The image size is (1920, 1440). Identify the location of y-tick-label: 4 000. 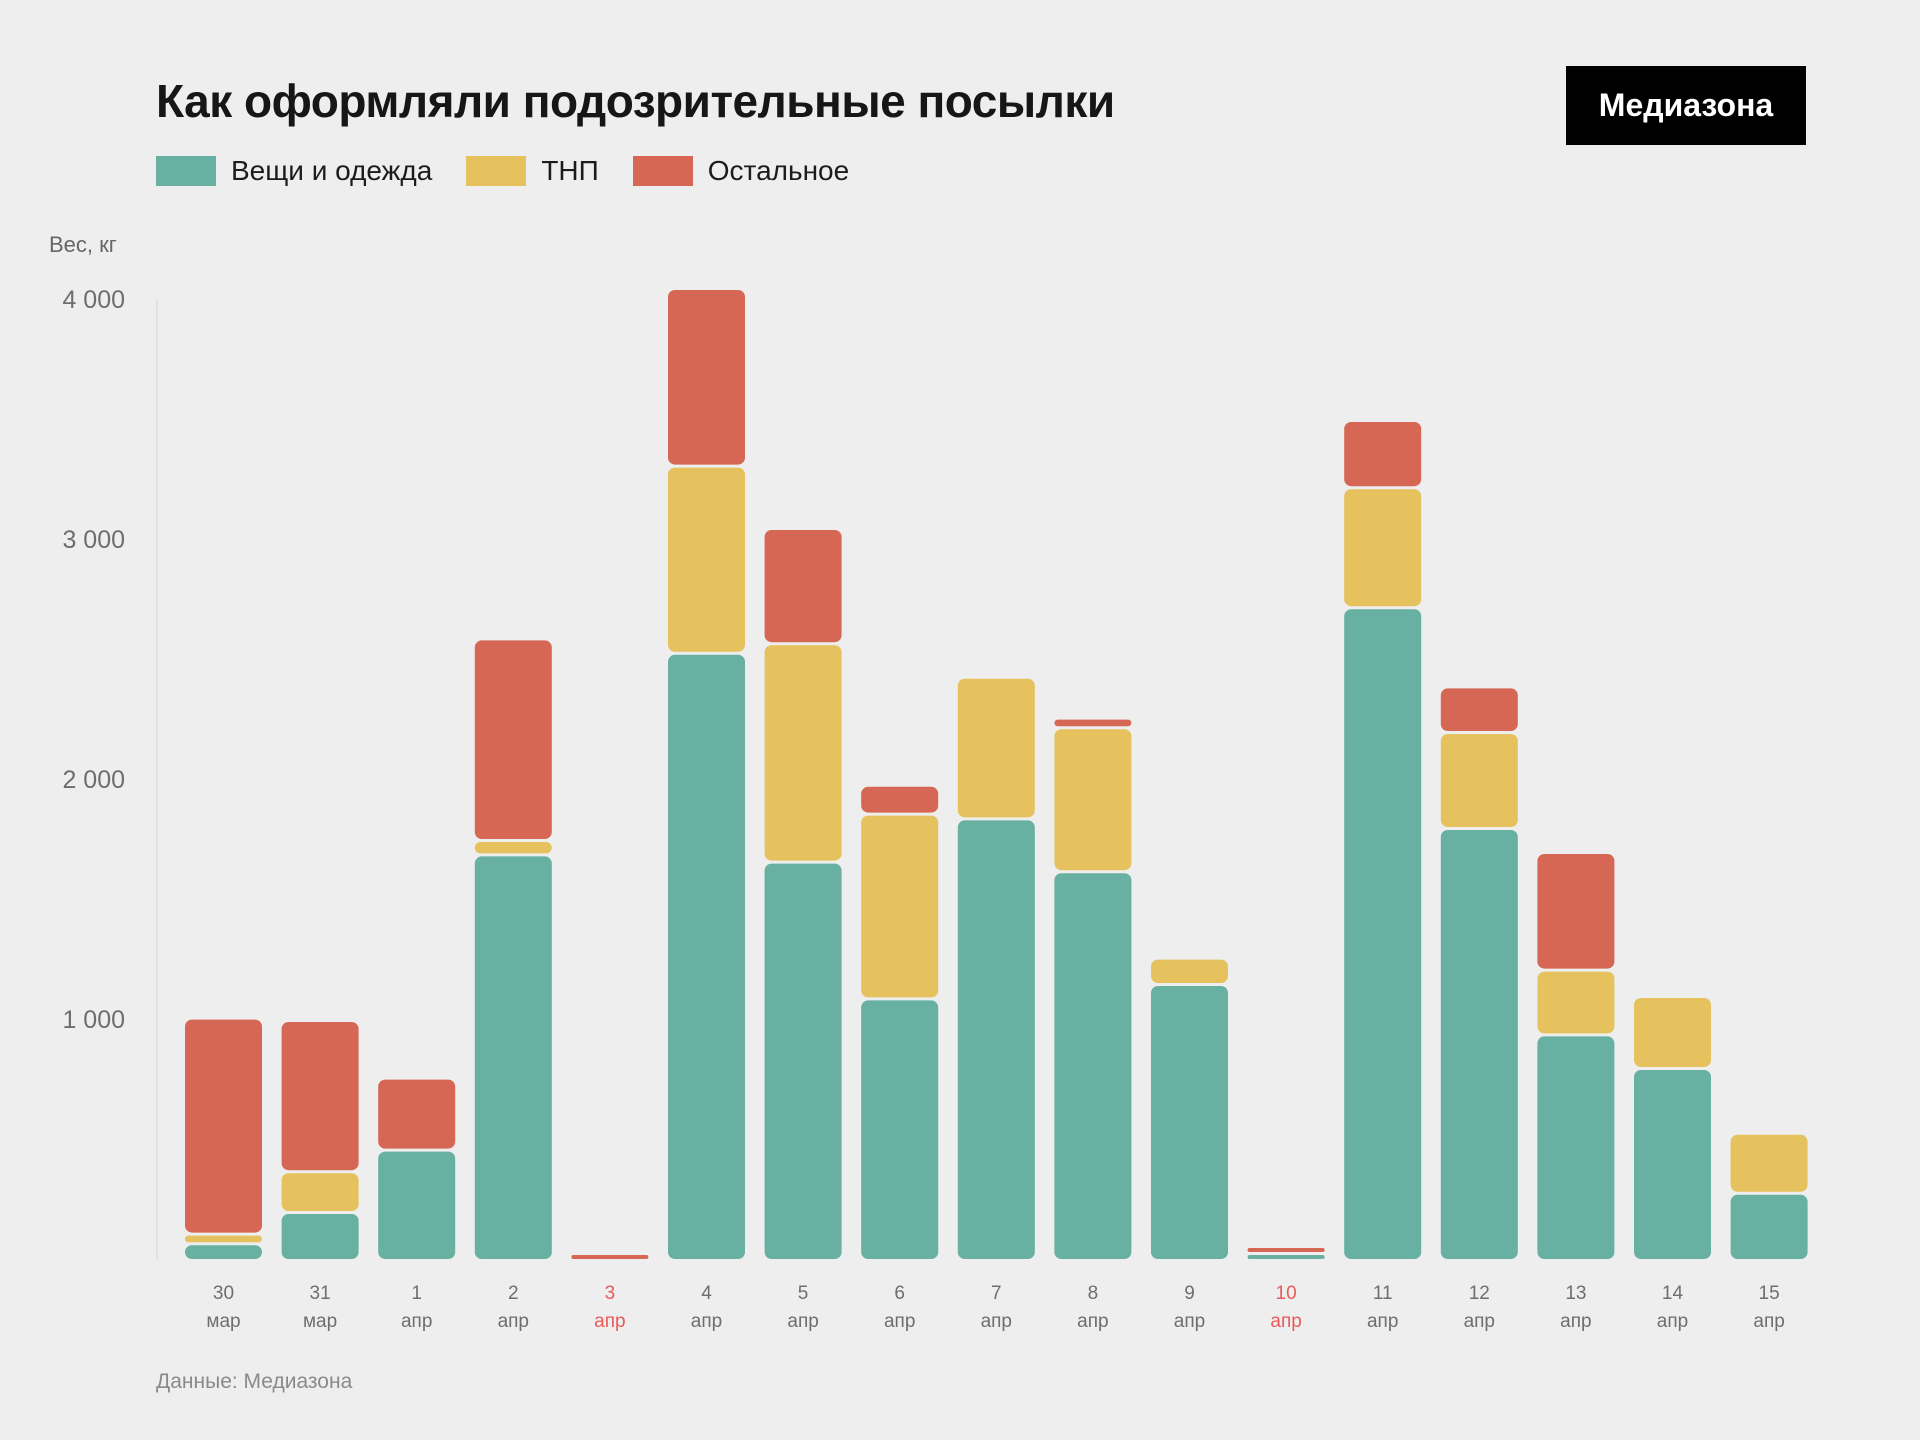
(93, 300).